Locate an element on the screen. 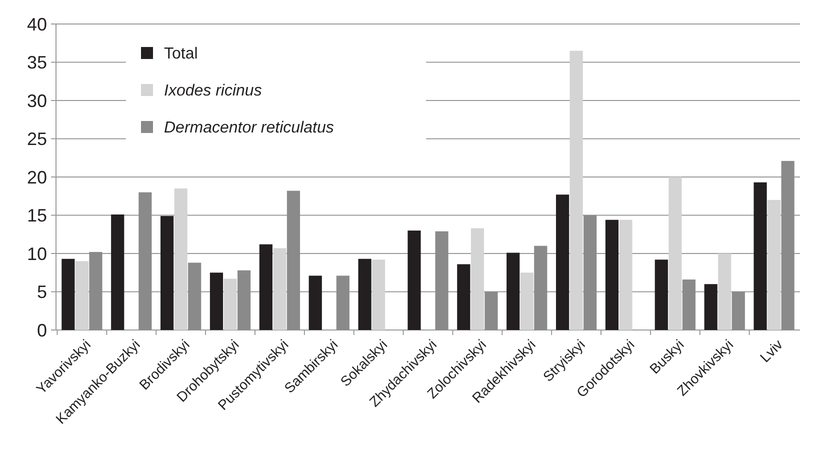 This screenshot has width=822, height=470. y-tick-label: 5 is located at coordinates (41, 292).